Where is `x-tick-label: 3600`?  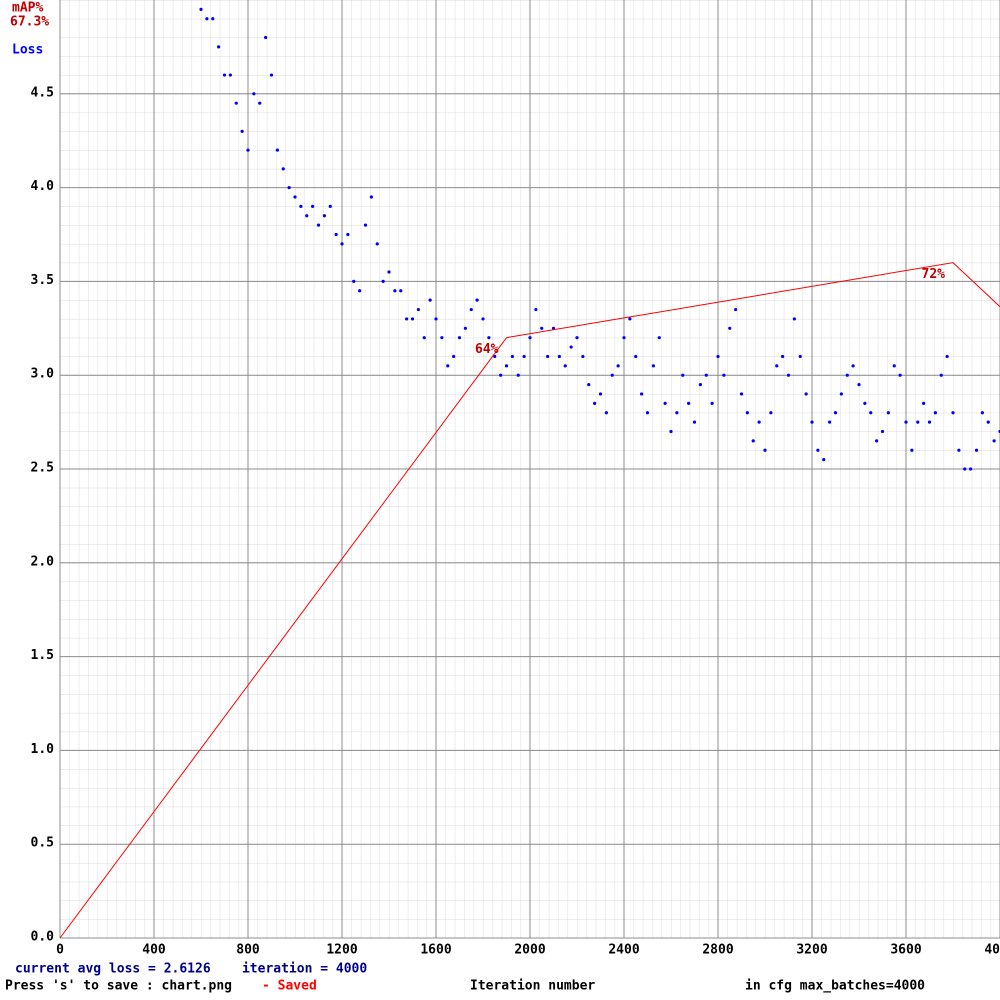
x-tick-label: 3600 is located at coordinates (905, 950).